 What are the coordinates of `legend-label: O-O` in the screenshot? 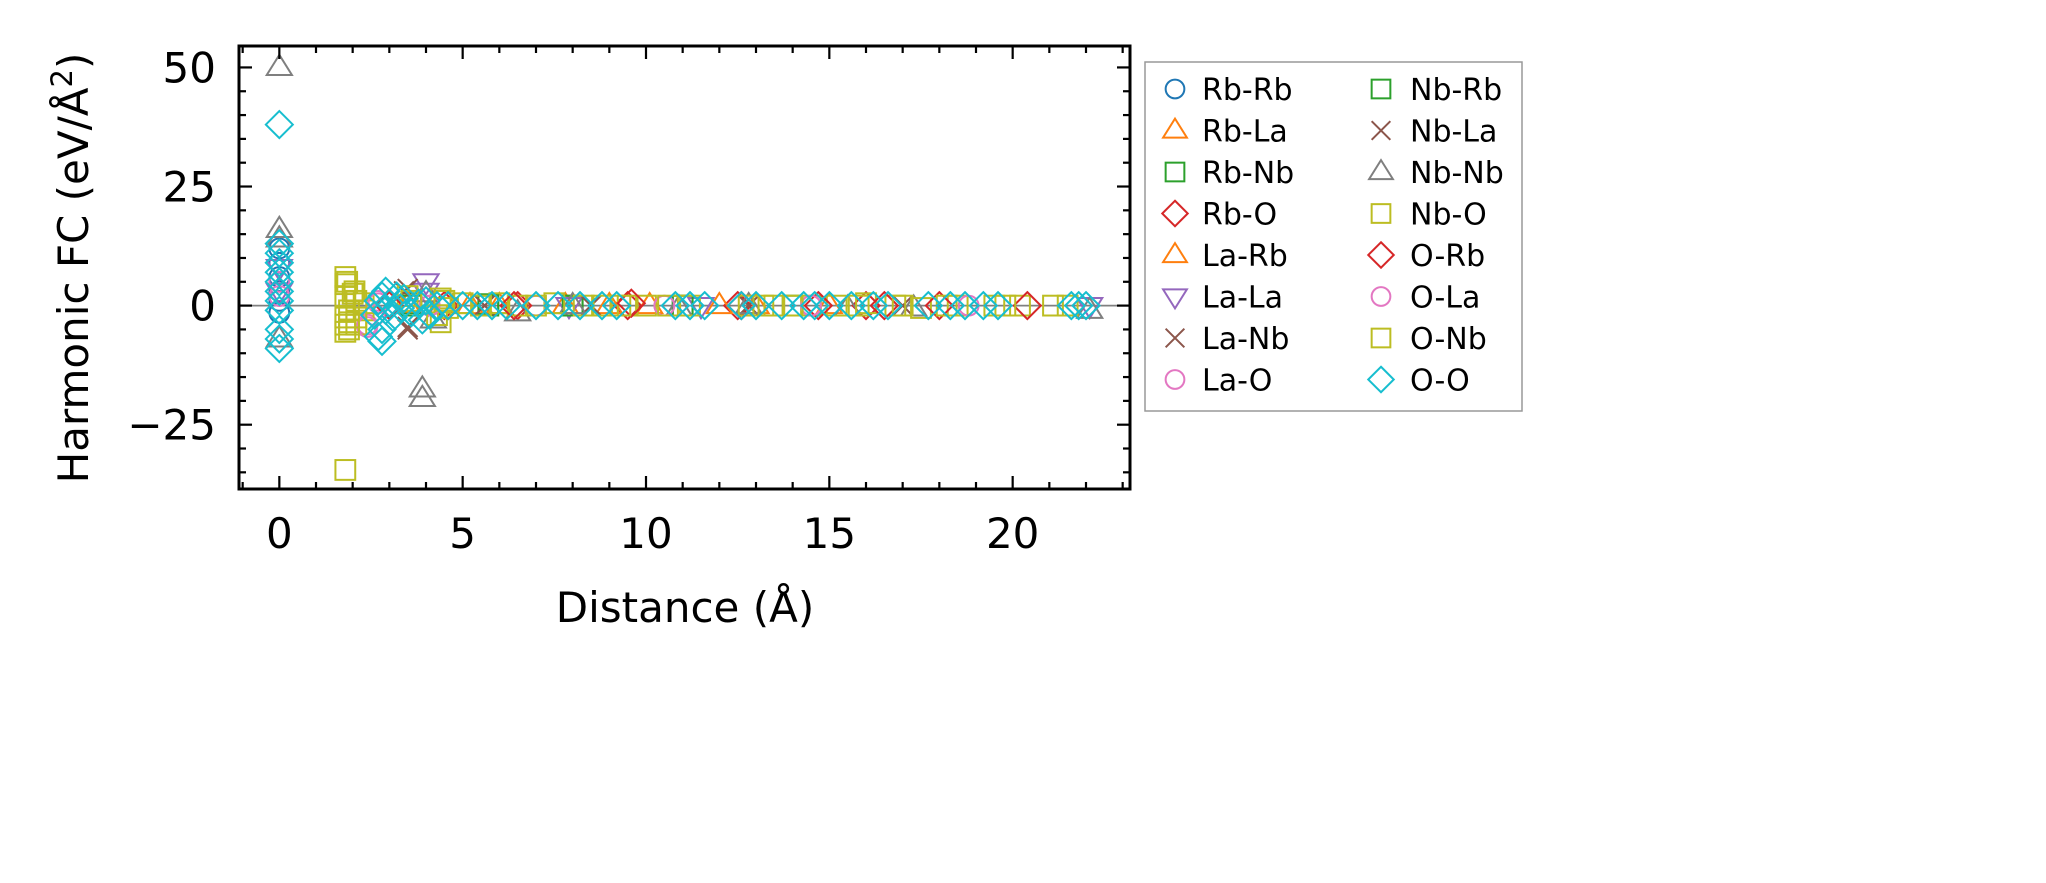 It's located at (1440, 381).